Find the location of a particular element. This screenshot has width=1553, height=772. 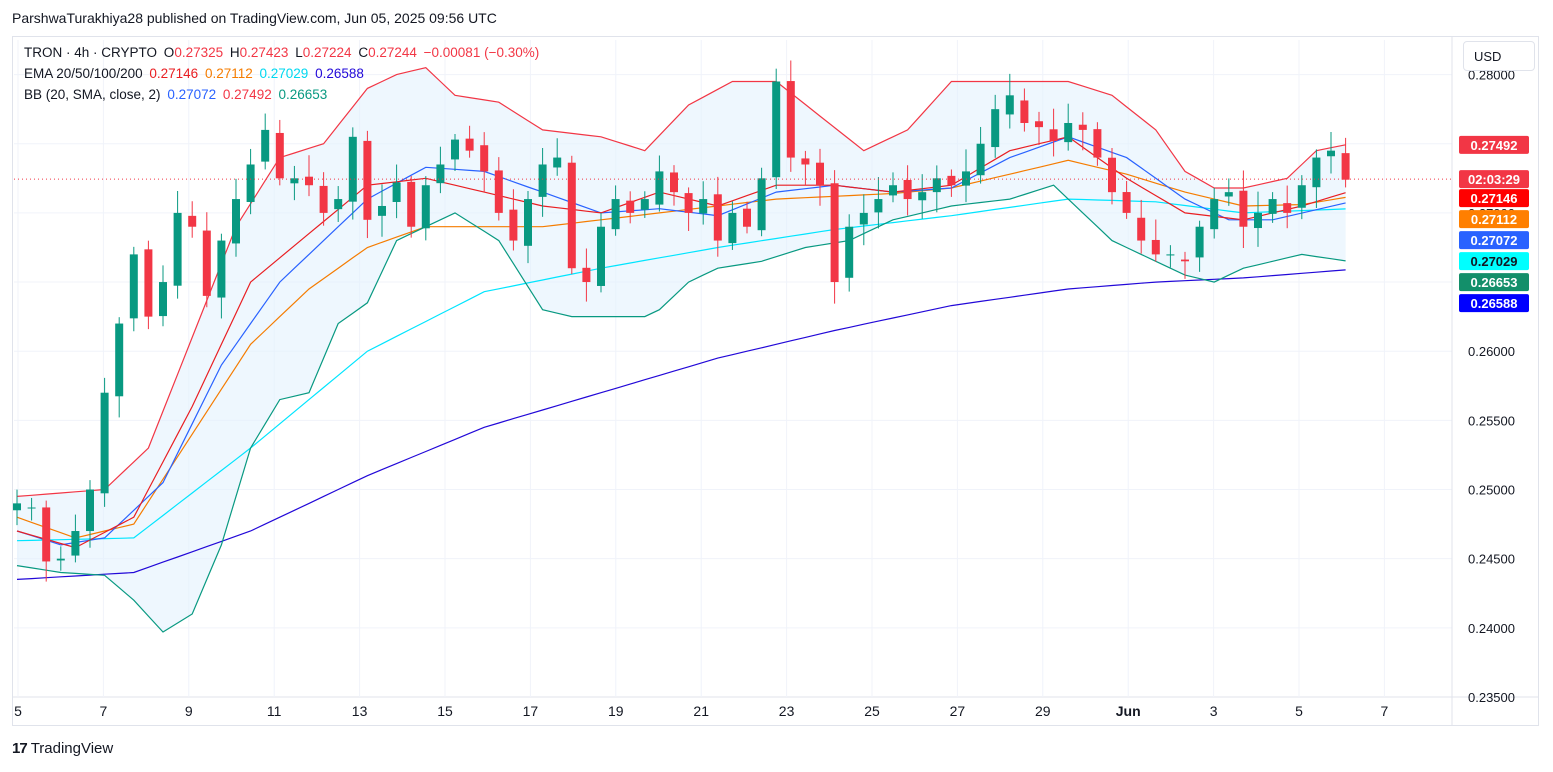

time-tick: 13 is located at coordinates (360, 711).